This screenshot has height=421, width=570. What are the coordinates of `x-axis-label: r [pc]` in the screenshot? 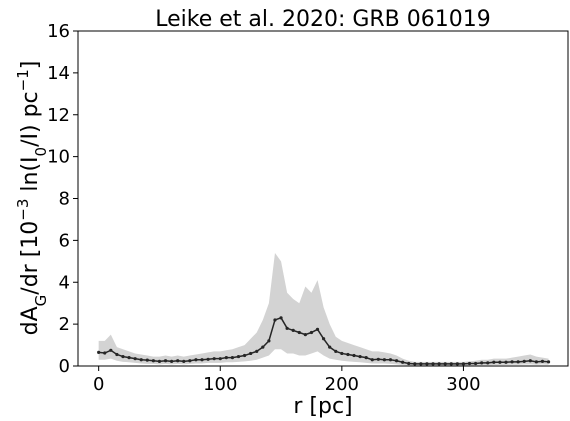 It's located at (322, 406).